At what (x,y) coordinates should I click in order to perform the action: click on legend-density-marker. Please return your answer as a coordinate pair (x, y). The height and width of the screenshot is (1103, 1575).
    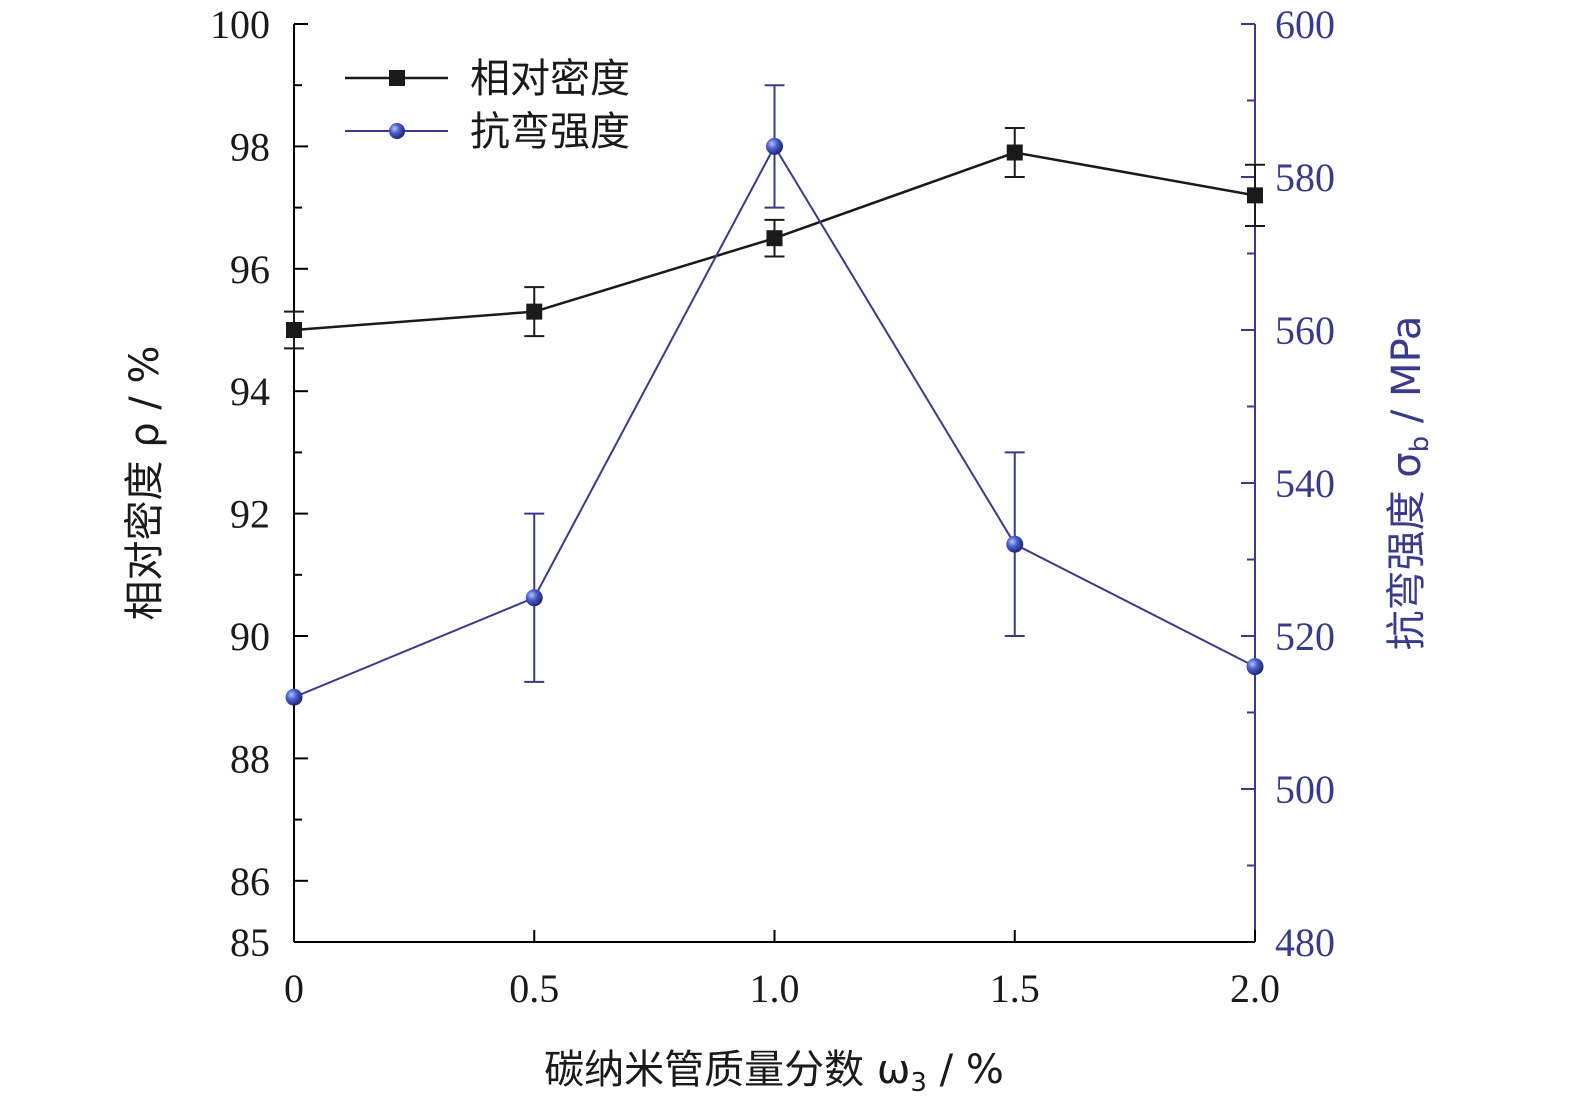
    Looking at the image, I should click on (397, 78).